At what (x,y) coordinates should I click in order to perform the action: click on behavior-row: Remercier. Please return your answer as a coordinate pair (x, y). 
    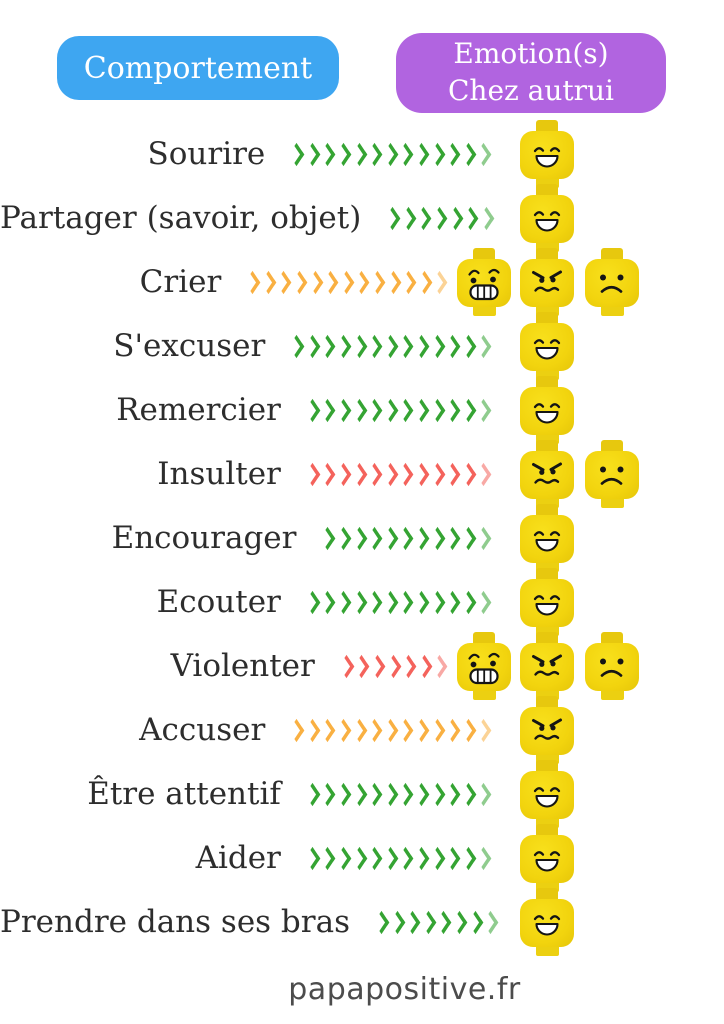
    Looking at the image, I should click on (362, 410).